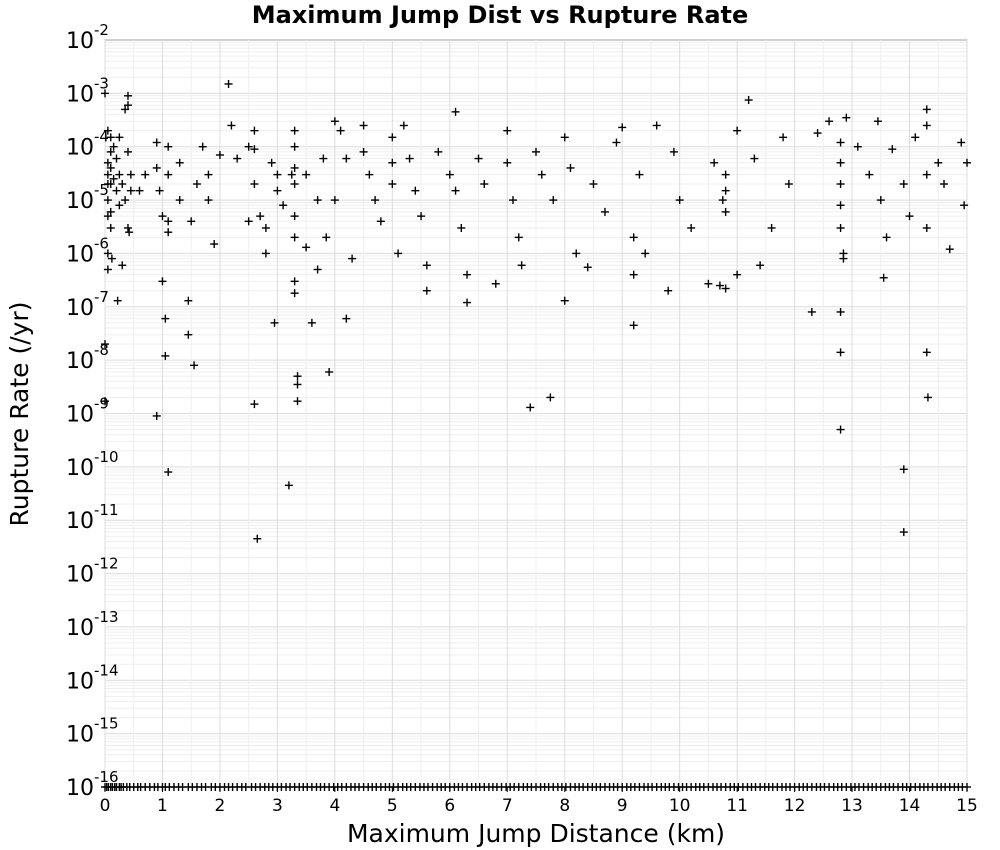 The height and width of the screenshot is (850, 1000). Describe the element at coordinates (910, 806) in the screenshot. I see `x-tick-label: 14` at that location.